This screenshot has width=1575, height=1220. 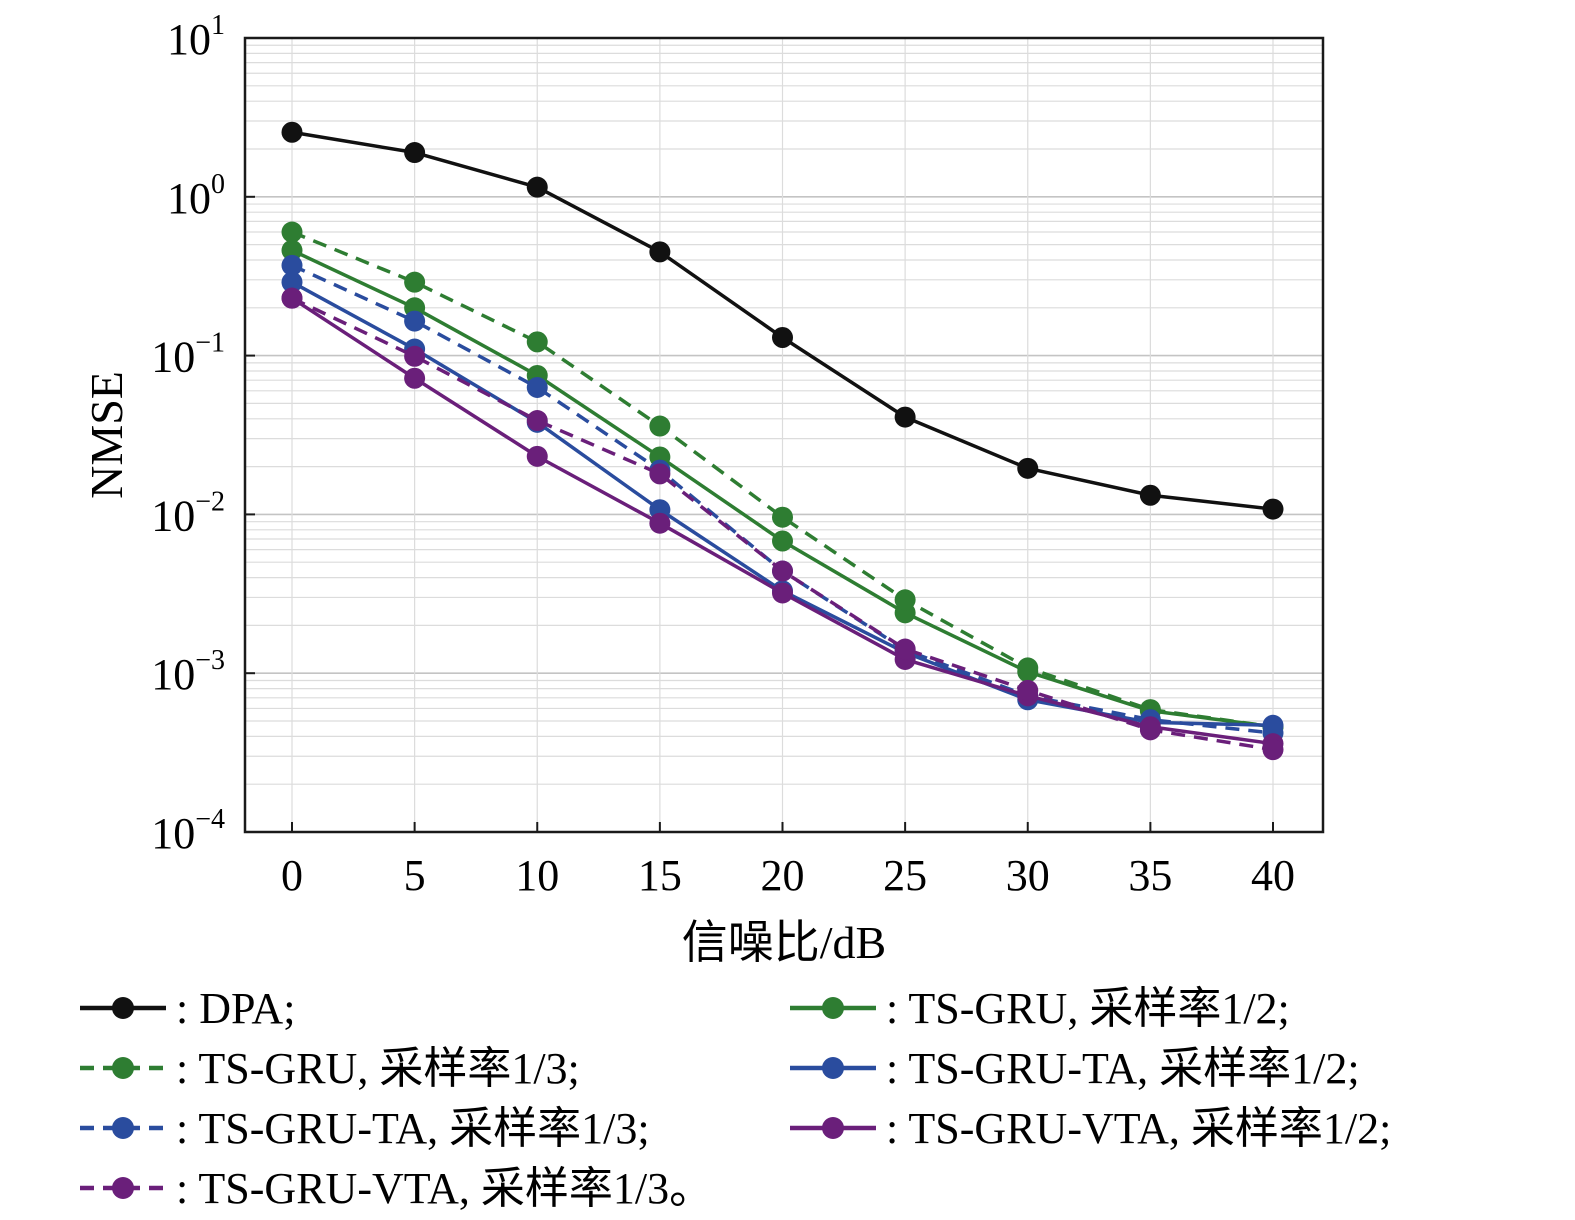 What do you see at coordinates (1138, 1128) in the screenshot?
I see `legend-label: : TS-GRU-VTA, 采样率1/2;` at bounding box center [1138, 1128].